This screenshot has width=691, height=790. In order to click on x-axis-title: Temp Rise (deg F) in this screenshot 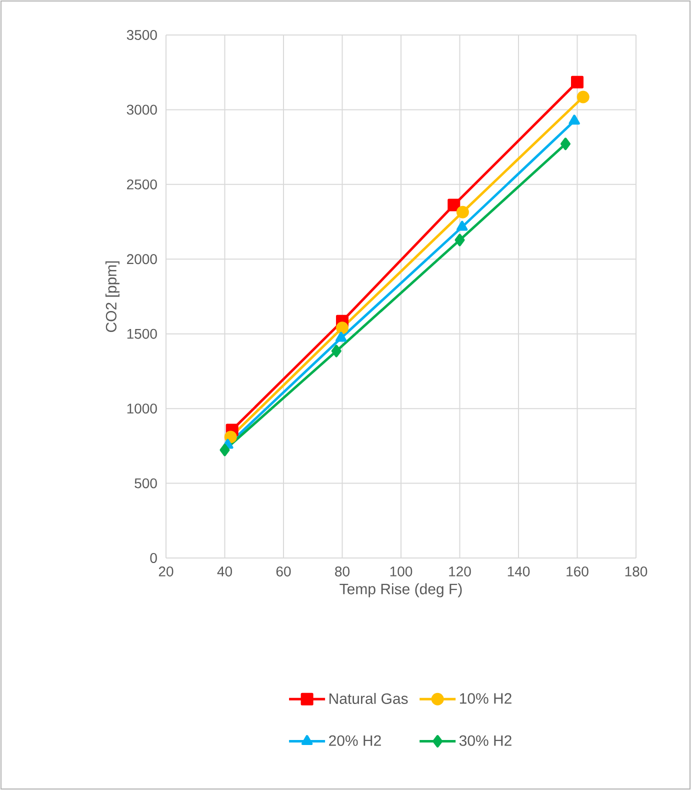, I will do `click(401, 590)`.